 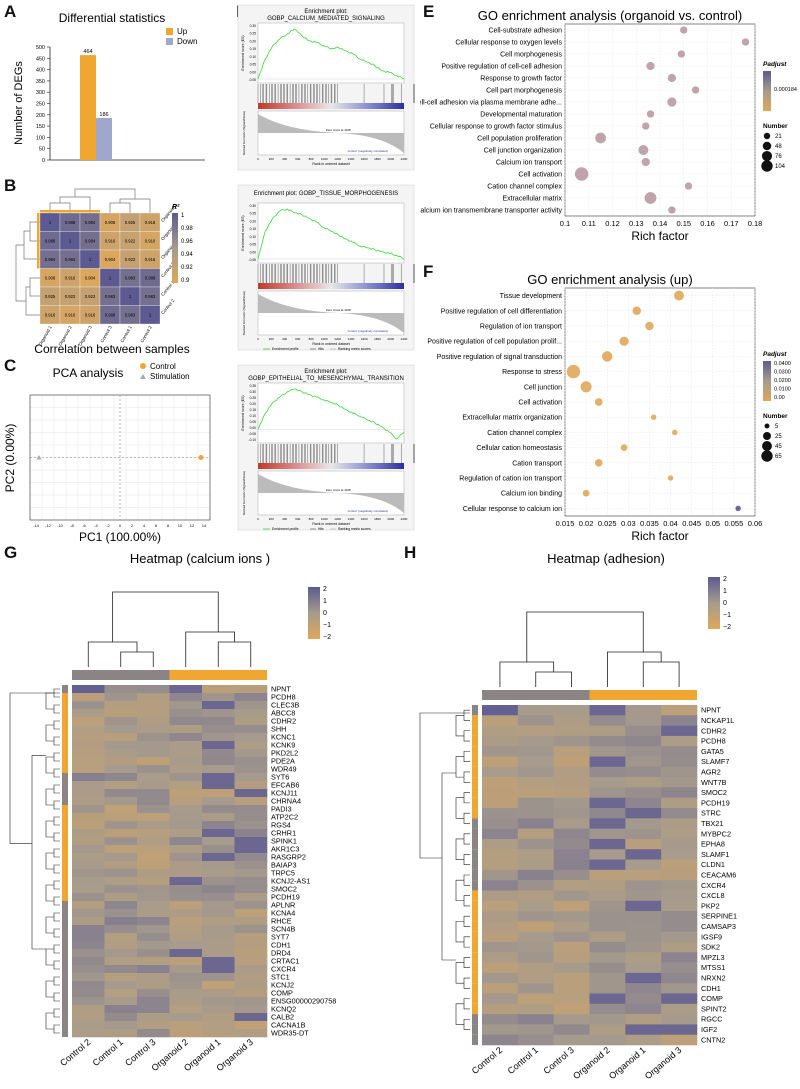 I want to click on panel-letter-a: A, so click(x=10, y=11).